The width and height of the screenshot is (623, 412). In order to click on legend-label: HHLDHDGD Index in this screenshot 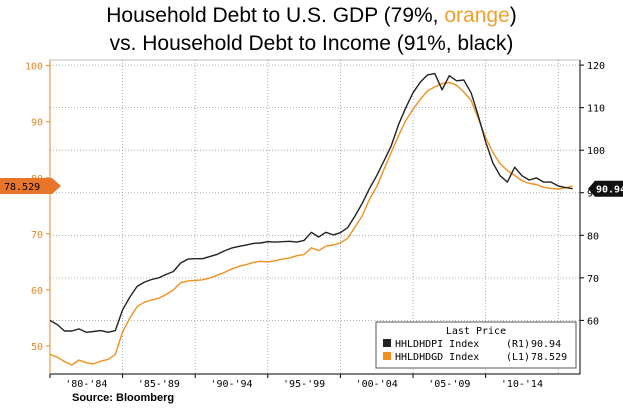, I will do `click(437, 357)`.